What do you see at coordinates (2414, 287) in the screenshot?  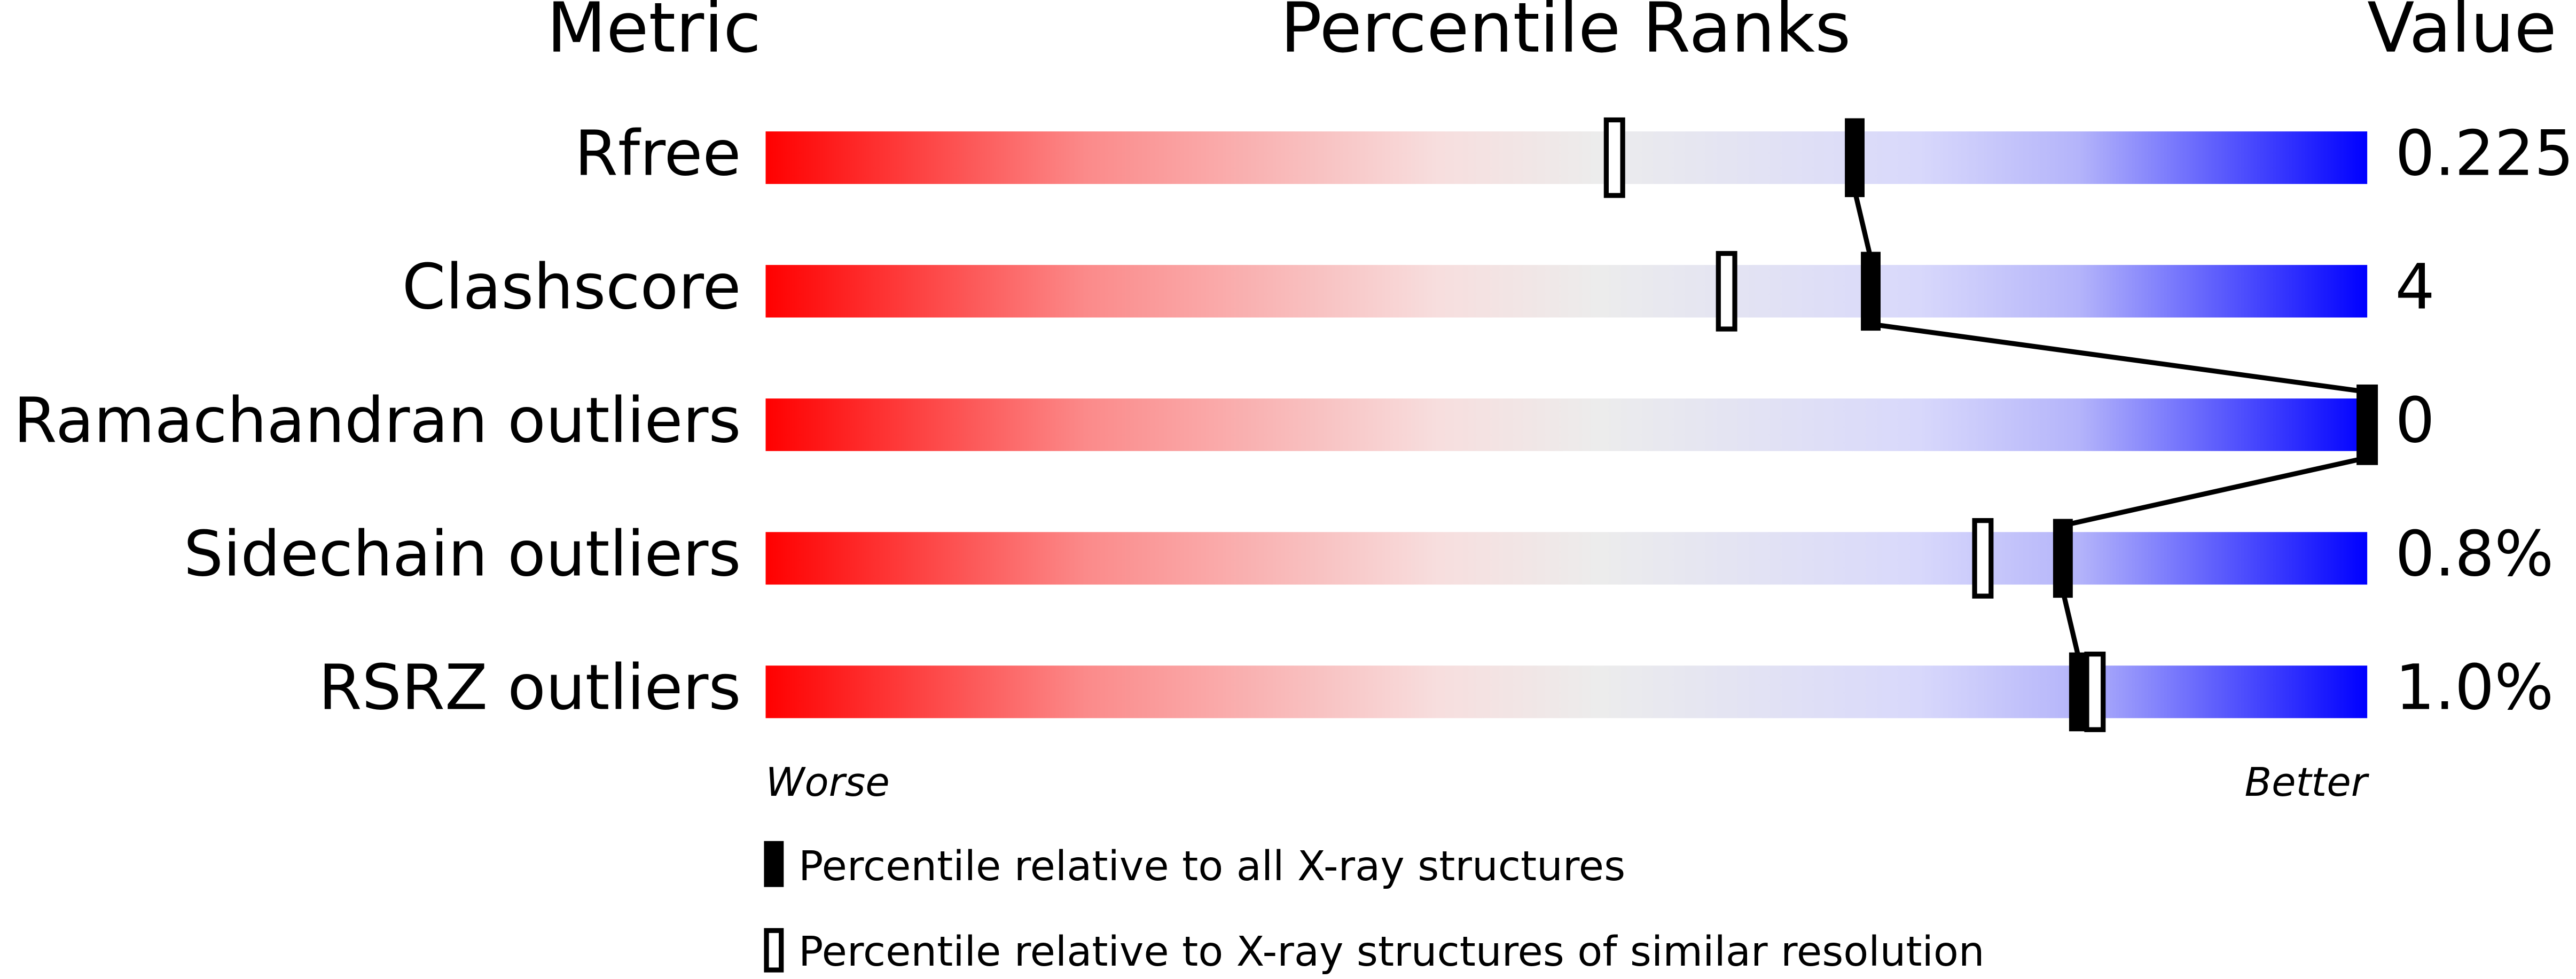 I see `value-label: 4` at bounding box center [2414, 287].